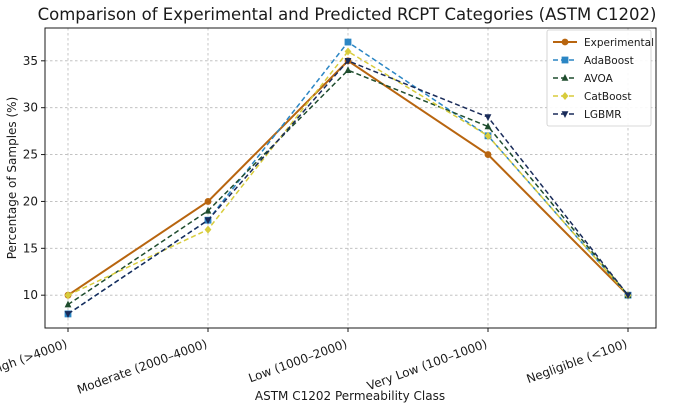 The height and width of the screenshot is (410, 685). What do you see at coordinates (34, 178) in the screenshot?
I see `y-axis: 10 15 20 25 30 35` at bounding box center [34, 178].